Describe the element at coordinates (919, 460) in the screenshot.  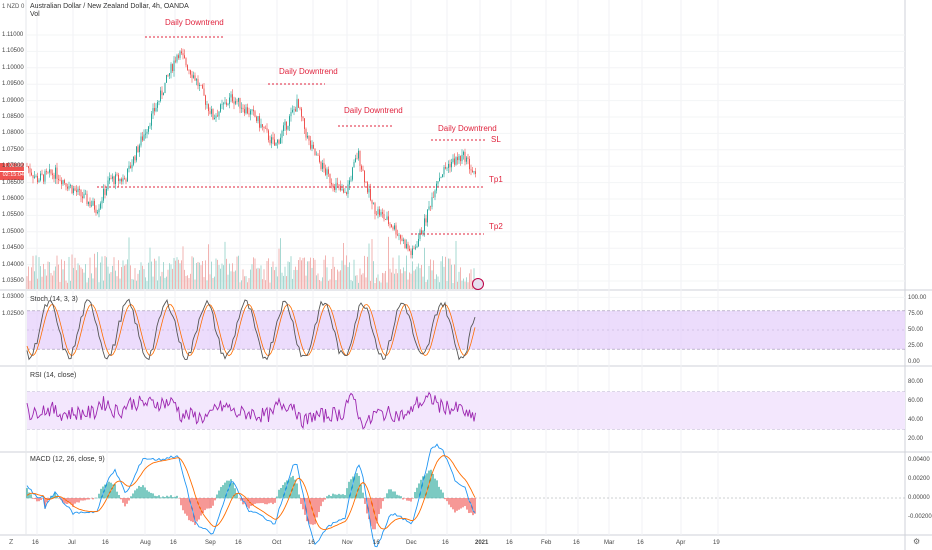
I see `macd-tick-label: 0.00400` at that location.